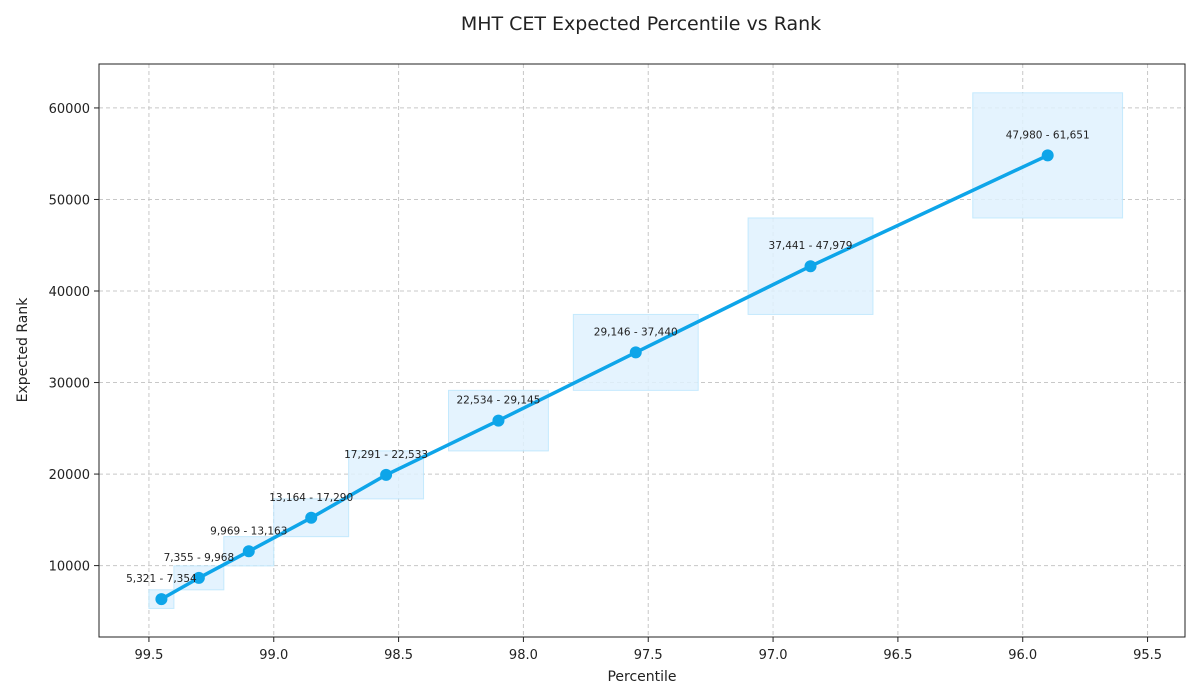  Describe the element at coordinates (69, 567) in the screenshot. I see `y-tick-label: 10000` at that location.